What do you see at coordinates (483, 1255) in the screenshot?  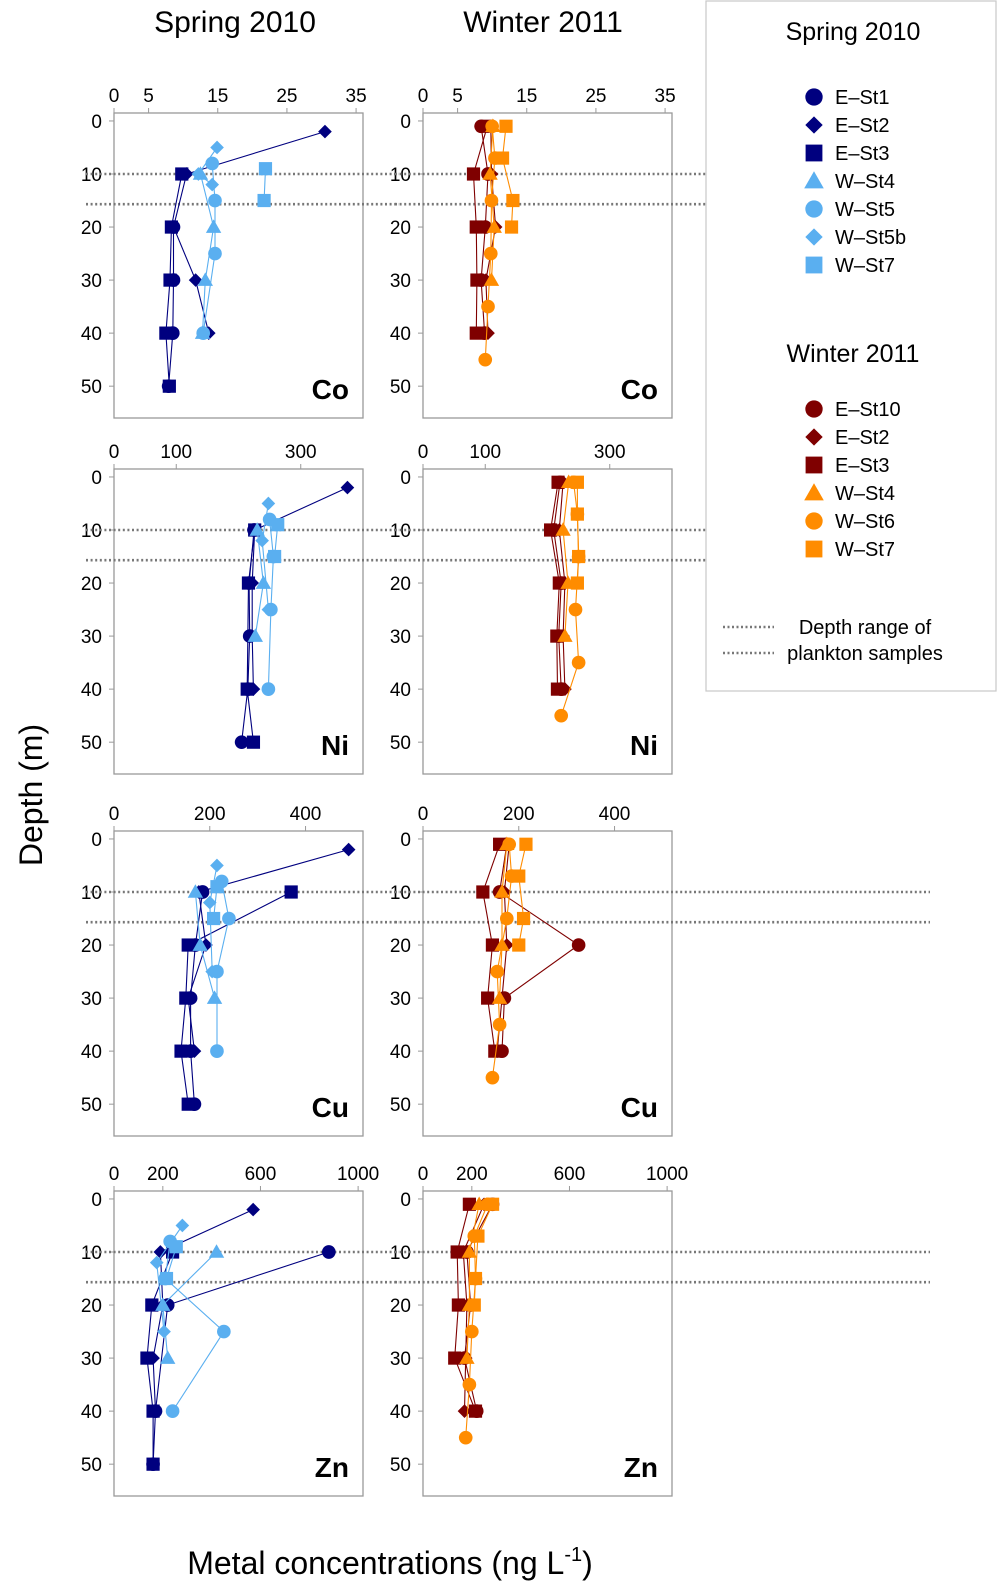 I see `series-line-w-st7-zn-winter` at bounding box center [483, 1255].